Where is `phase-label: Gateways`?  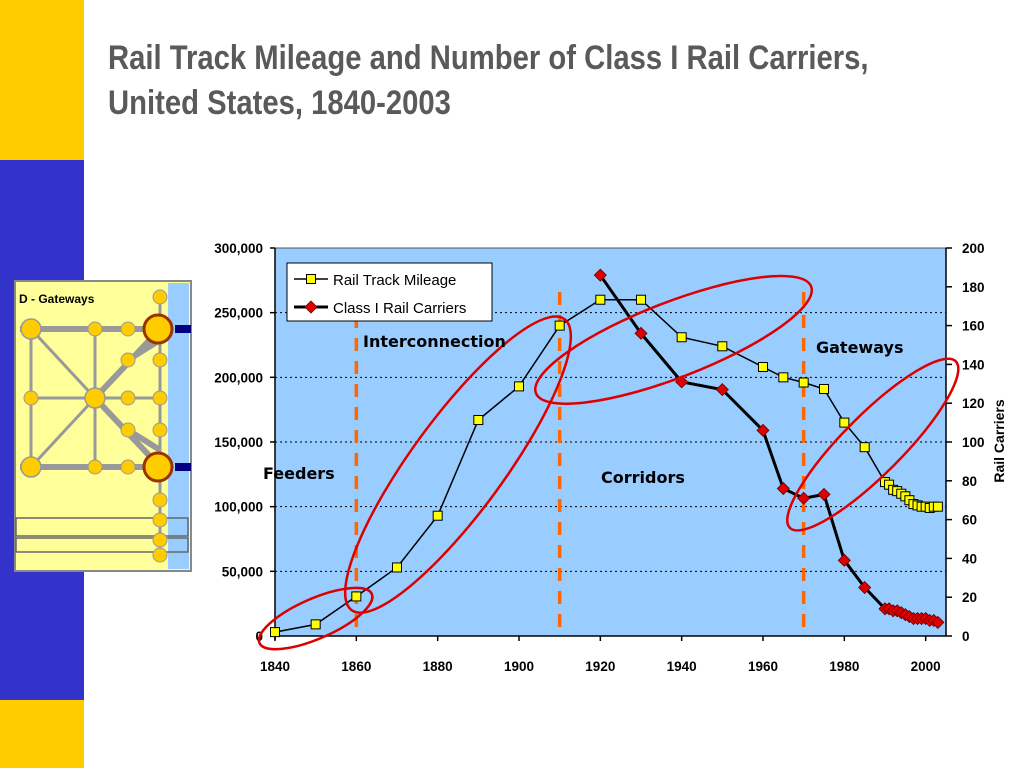
phase-label: Gateways is located at coordinates (859, 347).